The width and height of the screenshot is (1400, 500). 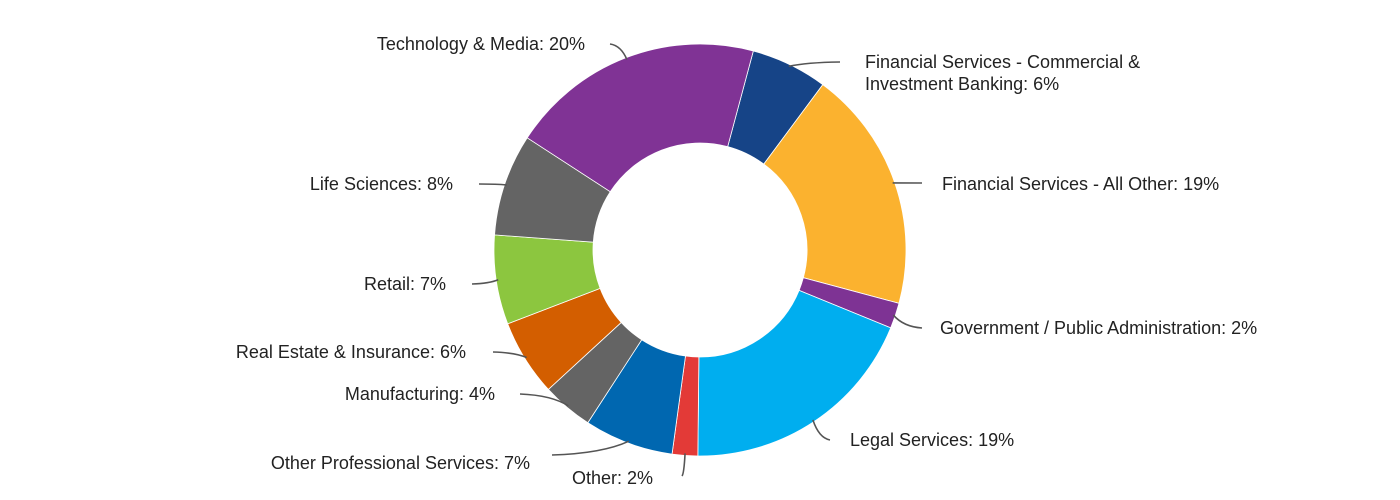 I want to click on slice-label-line: Life Sciences: 8%, so click(x=381, y=184).